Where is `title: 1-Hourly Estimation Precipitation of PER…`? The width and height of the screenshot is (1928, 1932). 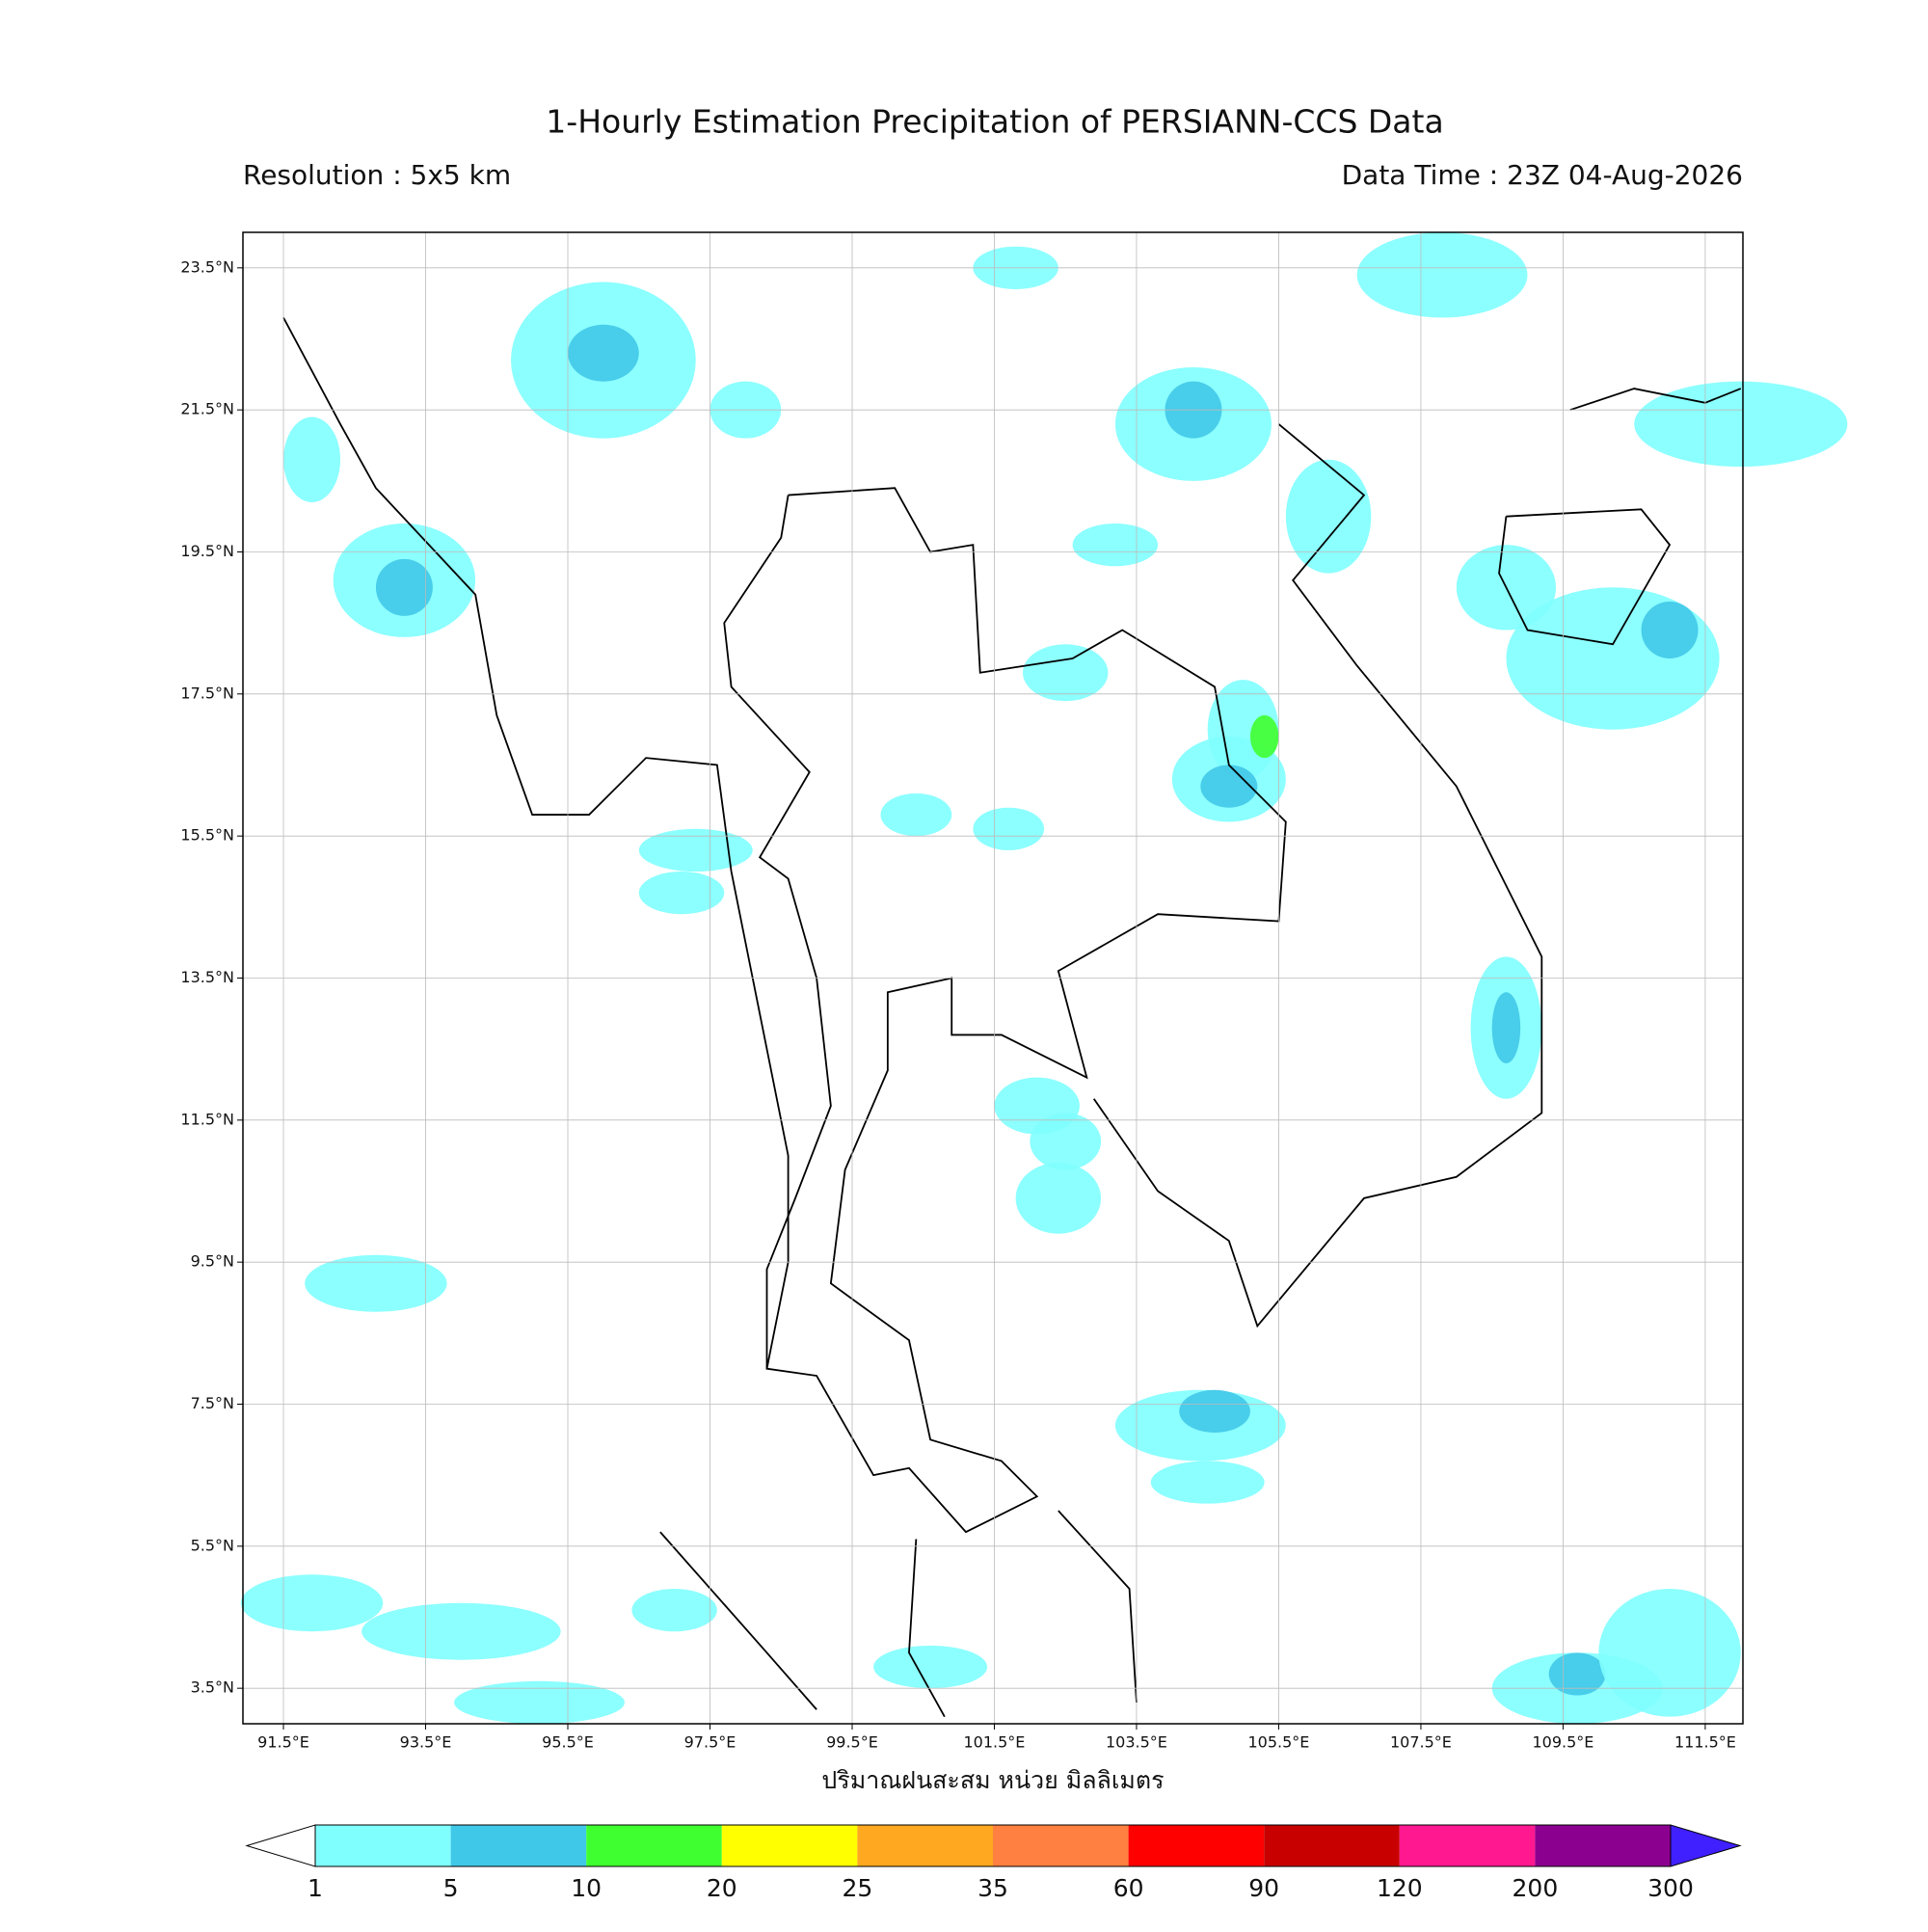 title: 1-Hourly Estimation Precipitation of PER… is located at coordinates (994, 122).